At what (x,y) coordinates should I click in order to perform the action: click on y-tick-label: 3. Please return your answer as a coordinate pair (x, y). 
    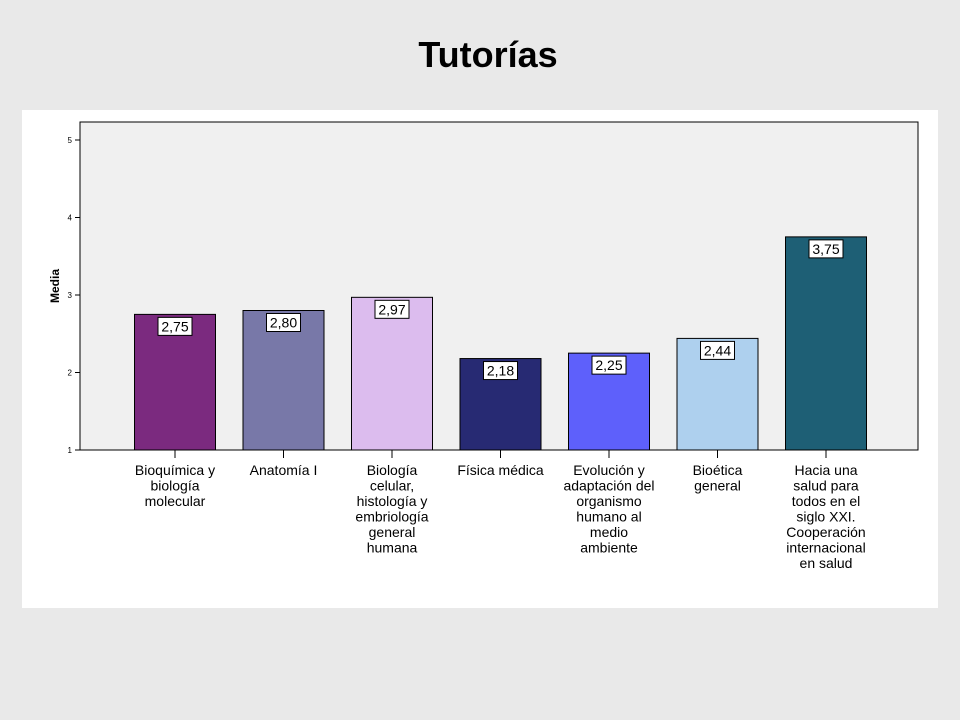
    Looking at the image, I should click on (70, 295).